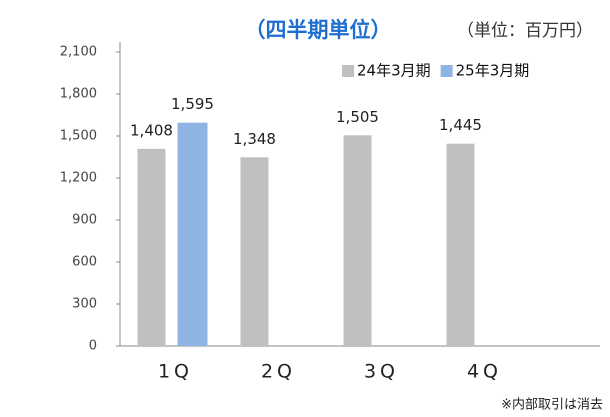  Describe the element at coordinates (254, 139) in the screenshot. I see `value-label: 1,348` at that location.